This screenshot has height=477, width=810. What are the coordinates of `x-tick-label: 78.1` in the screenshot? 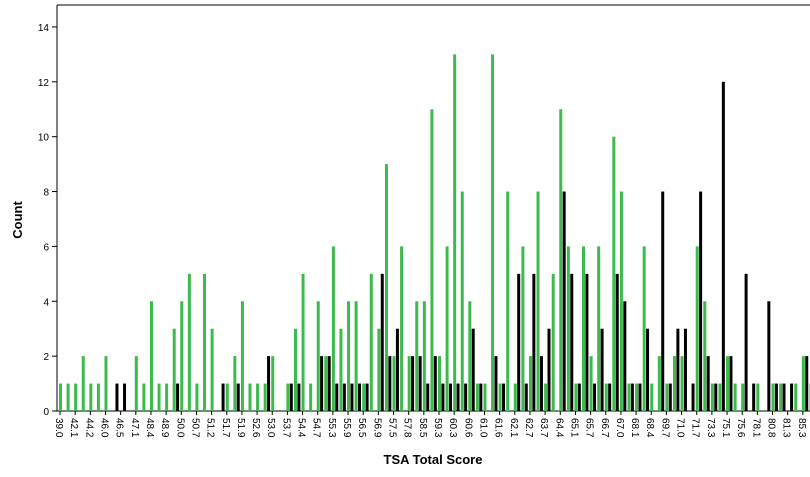 It's located at (755, 428).